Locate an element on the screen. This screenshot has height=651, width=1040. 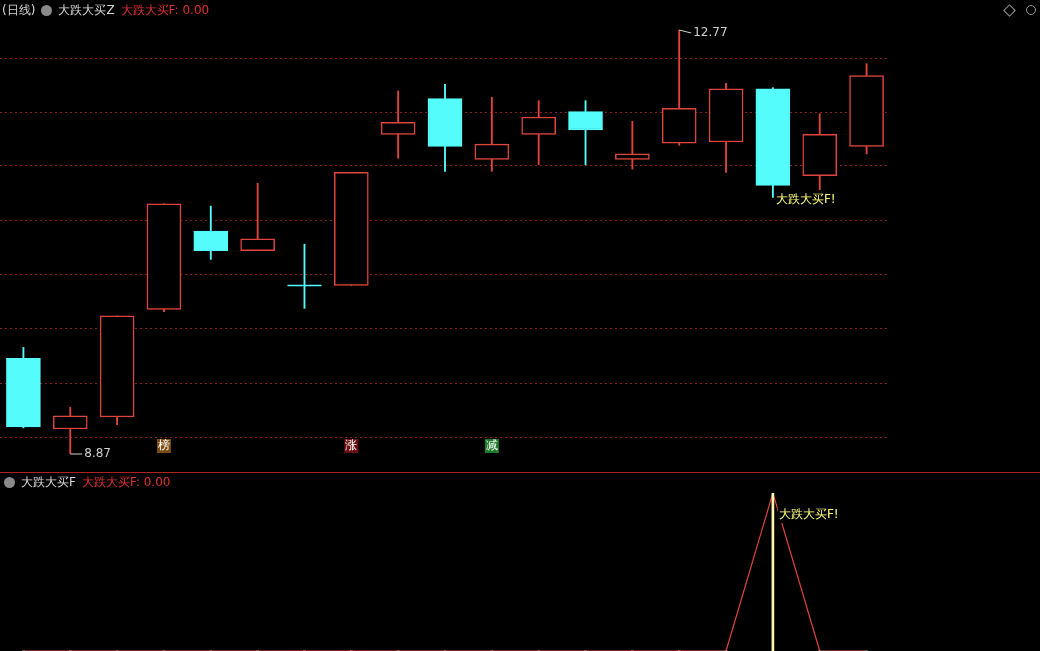
chart-subtitle: 大跌大买Z is located at coordinates (86, 10).